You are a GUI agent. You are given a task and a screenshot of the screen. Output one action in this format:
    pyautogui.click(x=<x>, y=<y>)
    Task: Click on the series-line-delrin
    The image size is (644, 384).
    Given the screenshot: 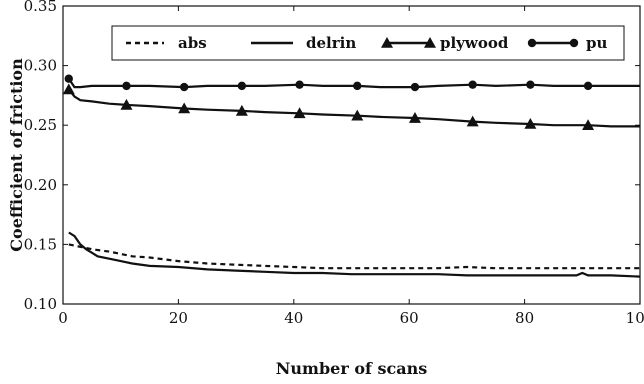 What is the action you would take?
    pyautogui.click(x=354, y=254)
    